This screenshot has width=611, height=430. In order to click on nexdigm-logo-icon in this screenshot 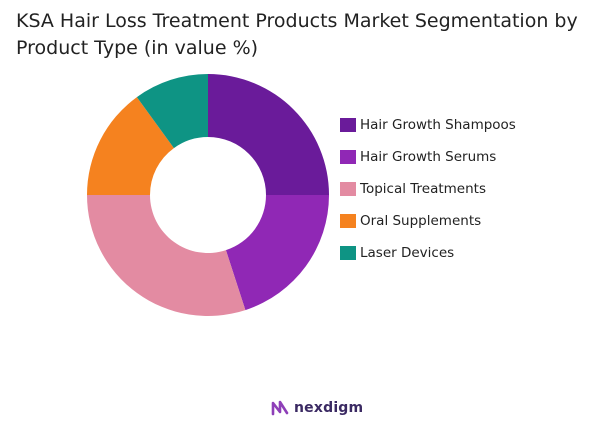, I will do `click(280, 408)`.